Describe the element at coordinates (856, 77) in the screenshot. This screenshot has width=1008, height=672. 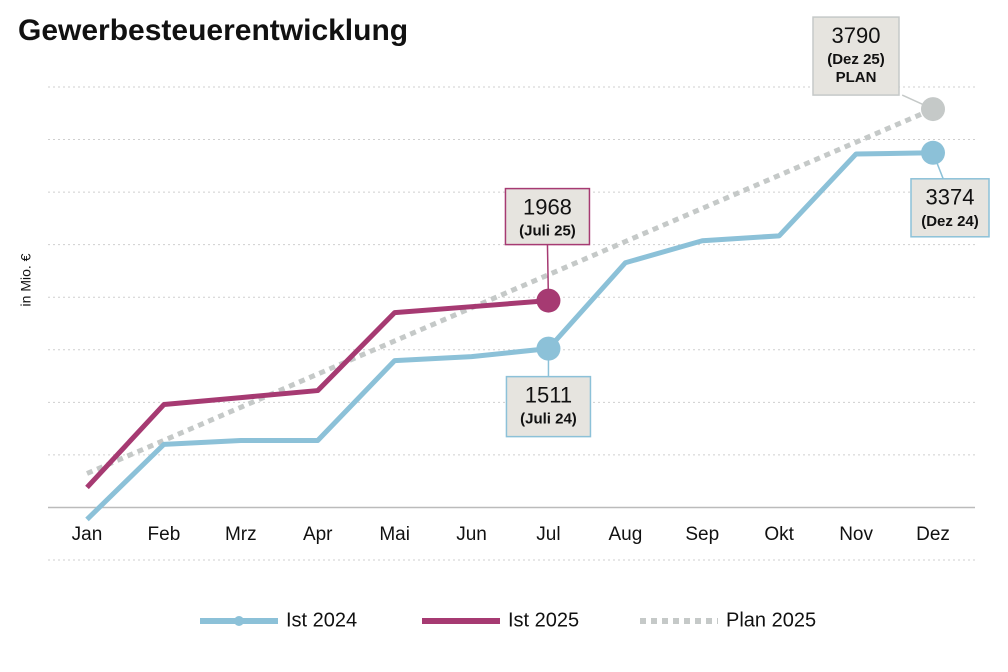
I see `callout-label: PLAN` at that location.